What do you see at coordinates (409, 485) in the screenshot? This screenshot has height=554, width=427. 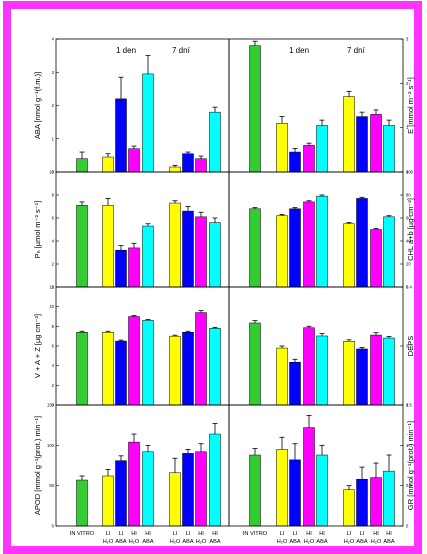 I see `panel-right-4-tick-label: 0.5` at bounding box center [409, 485].